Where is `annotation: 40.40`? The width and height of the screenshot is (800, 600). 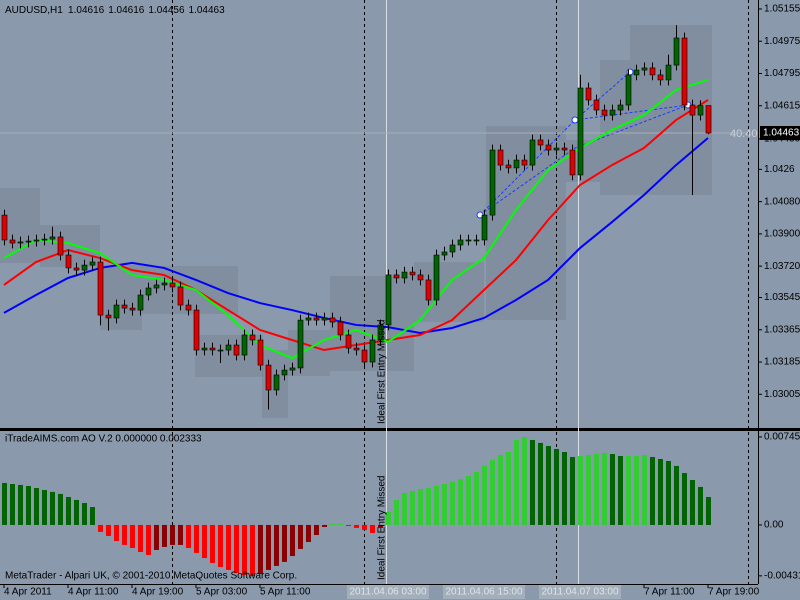
annotation: 40.40 is located at coordinates (744, 134).